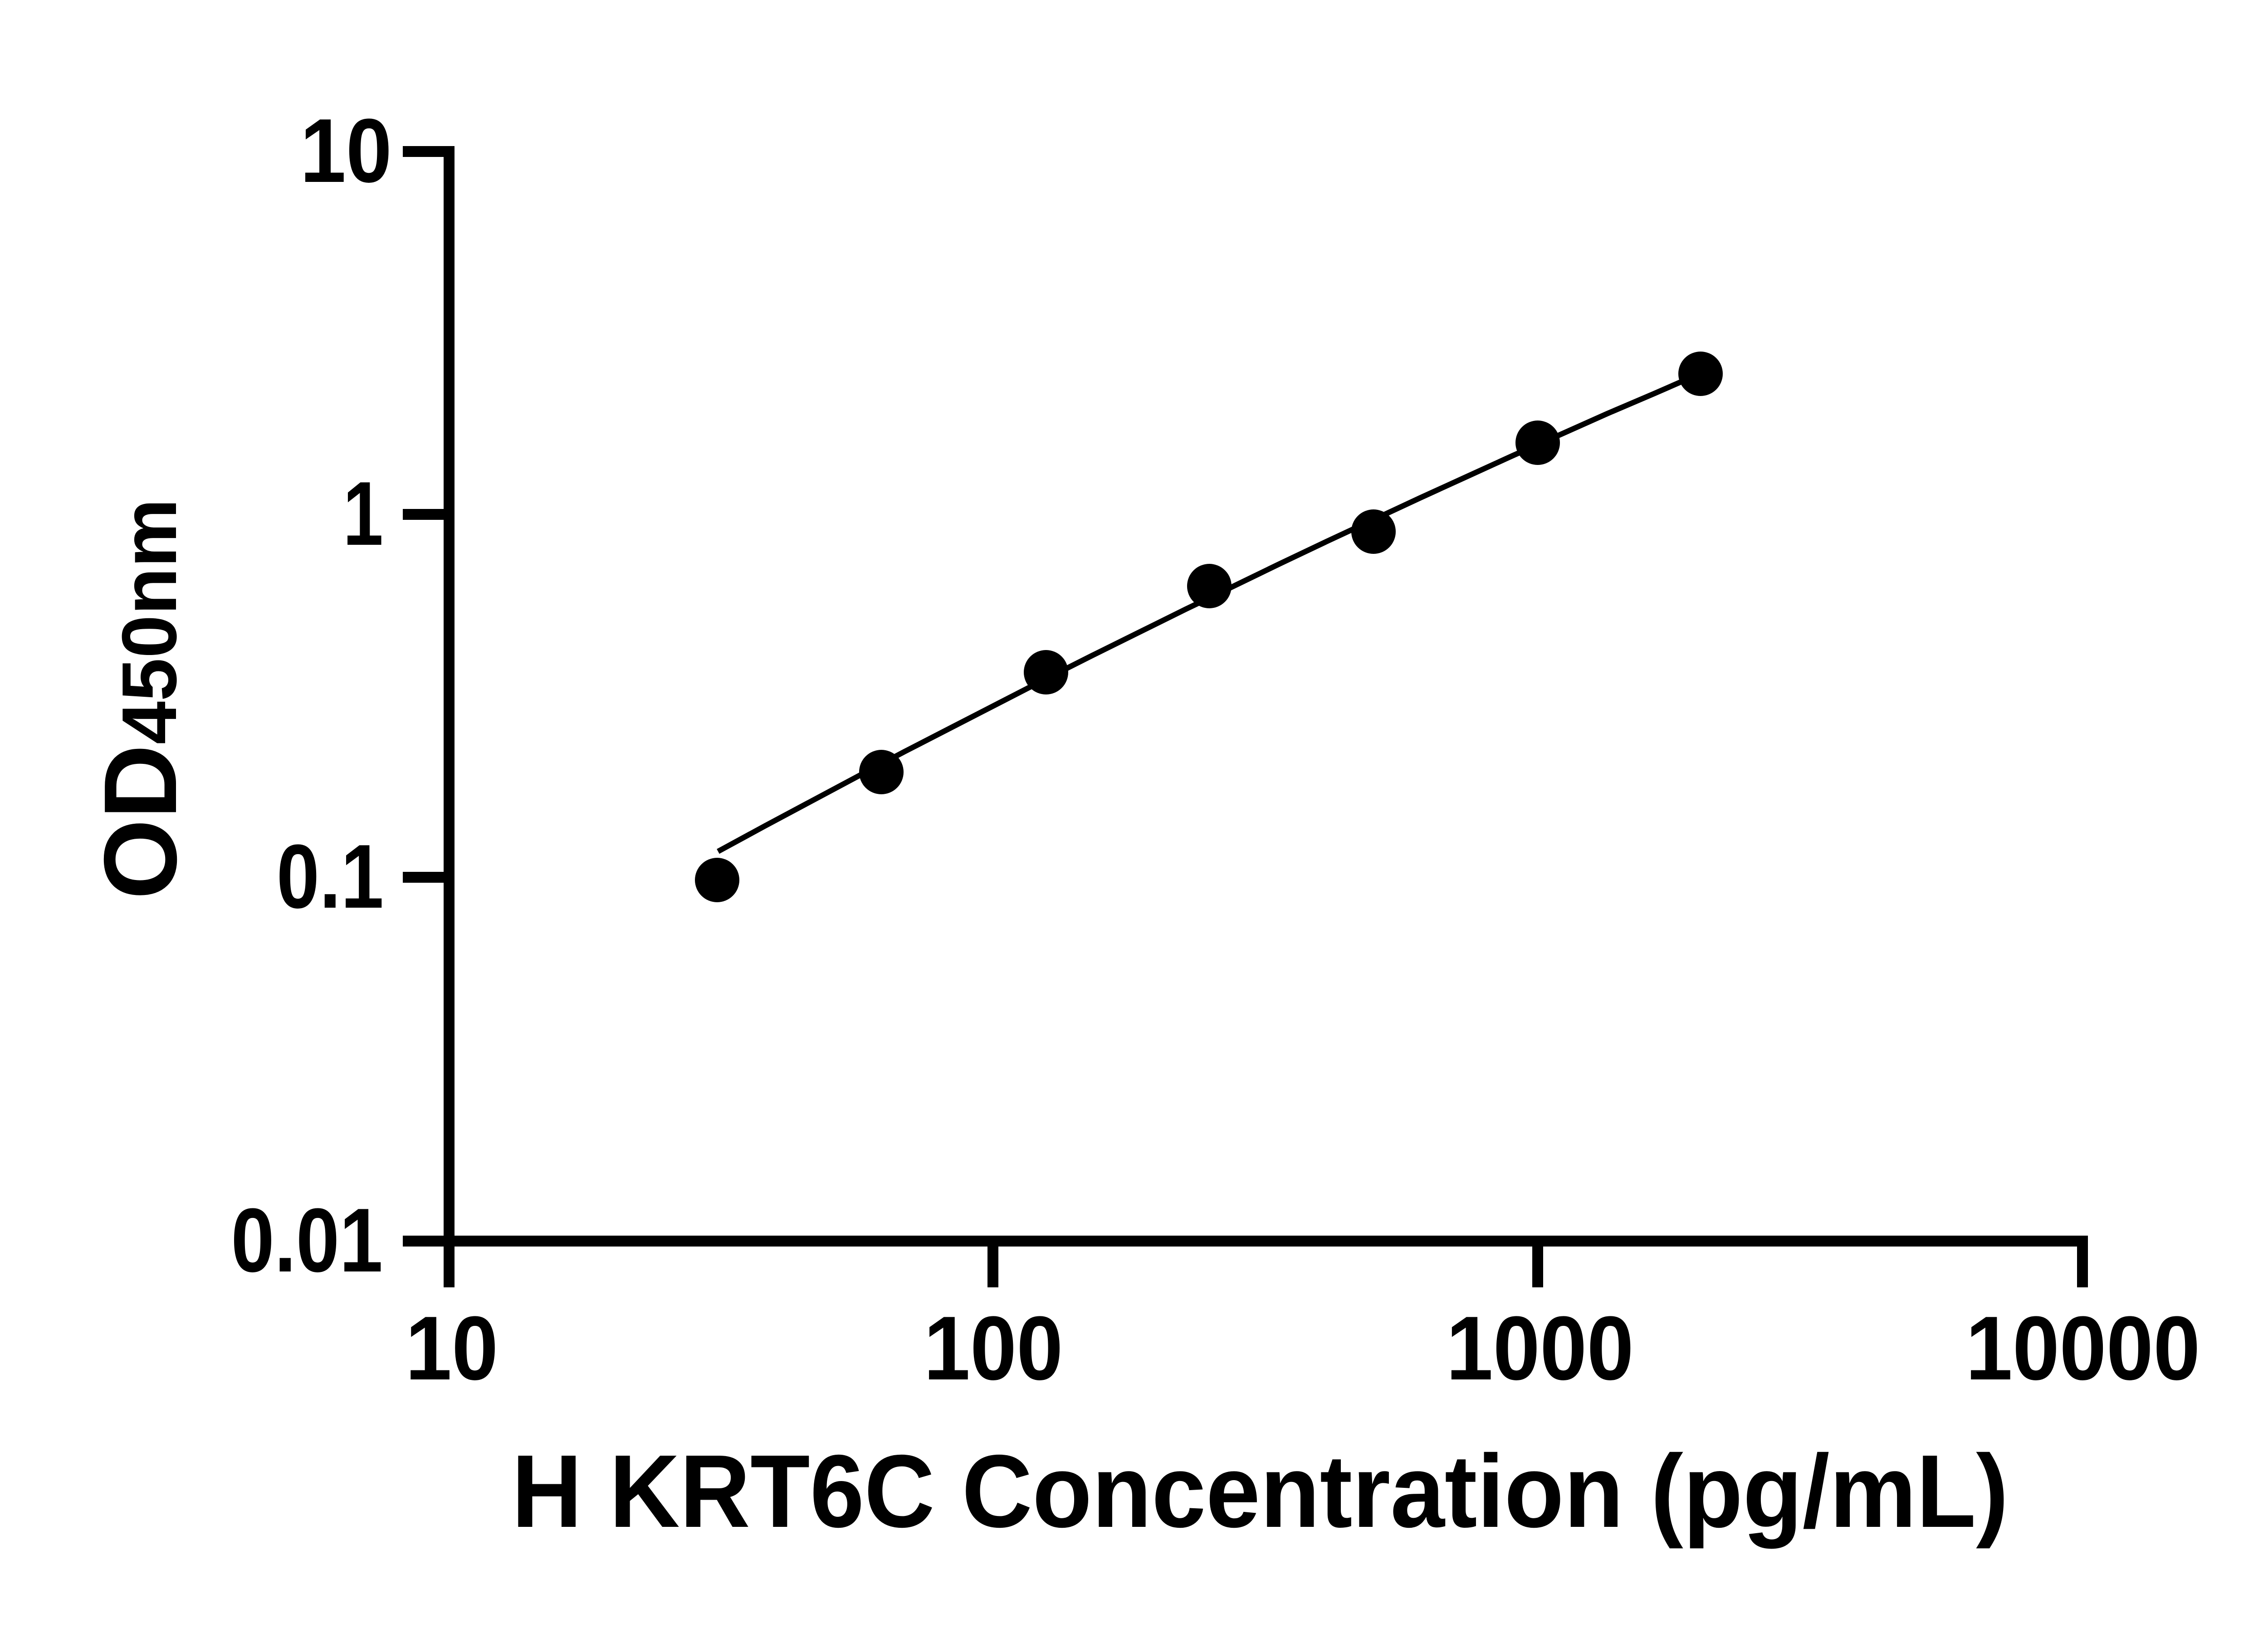 Image resolution: width=2268 pixels, height=1633 pixels. Describe the element at coordinates (331, 876) in the screenshot. I see `svg-text: 0.1` at that location.